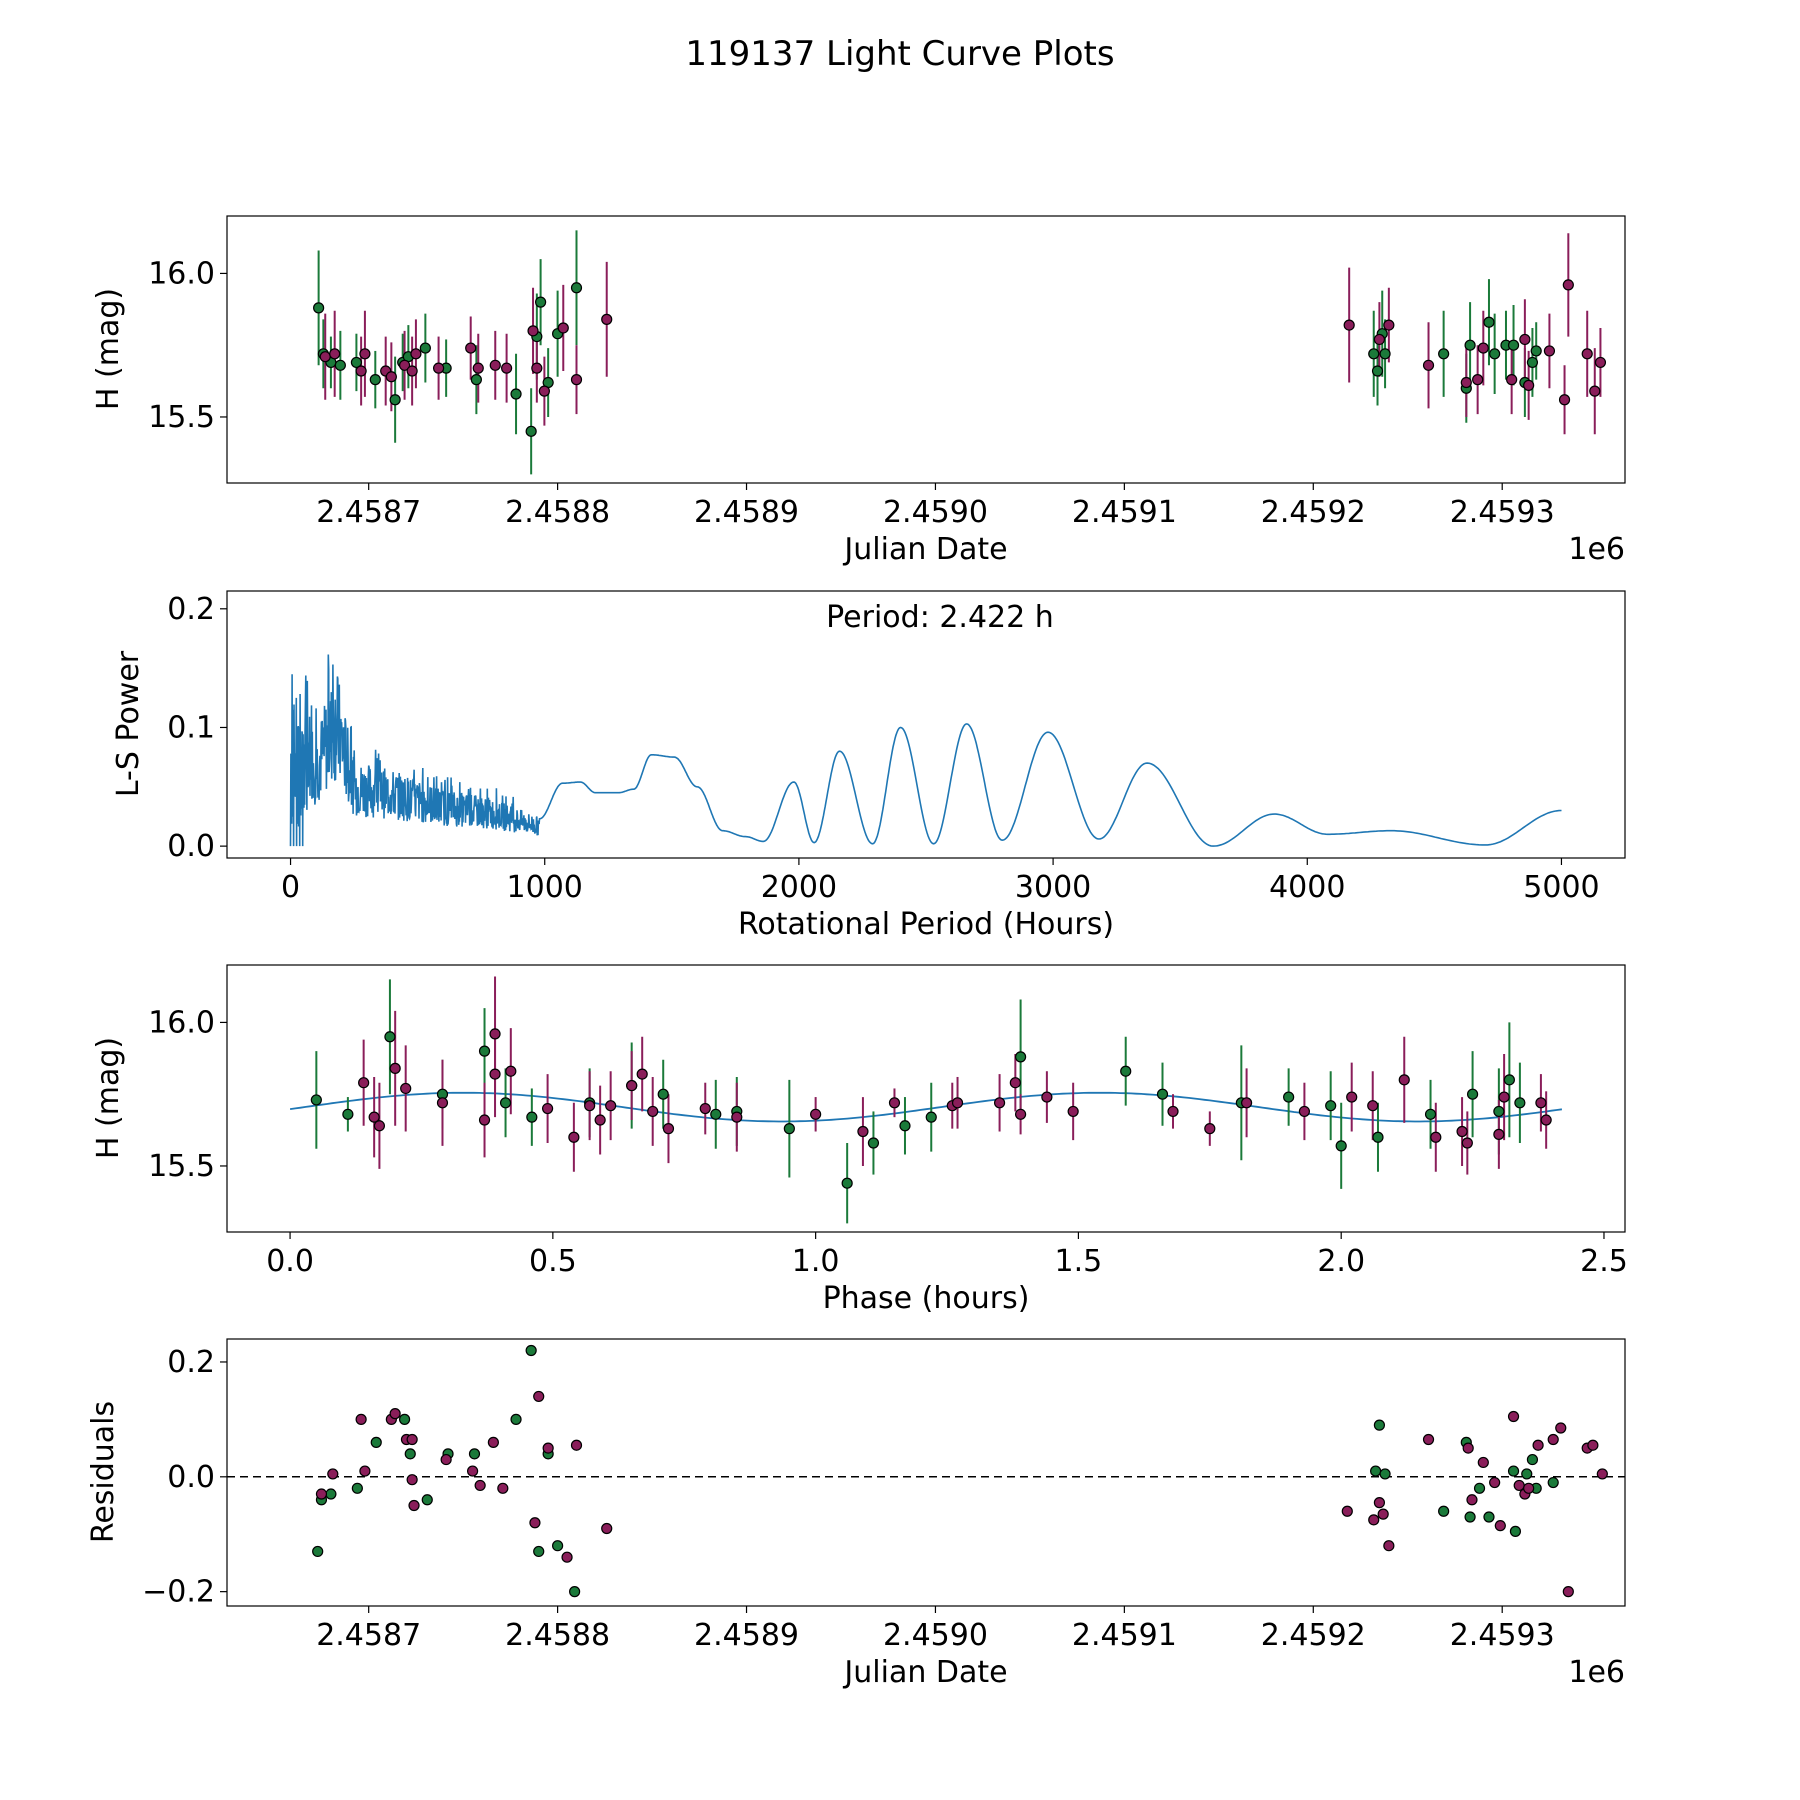  What do you see at coordinates (746, 1635) in the screenshot?
I see `residuals-xtick-label: 2.4589` at bounding box center [746, 1635].